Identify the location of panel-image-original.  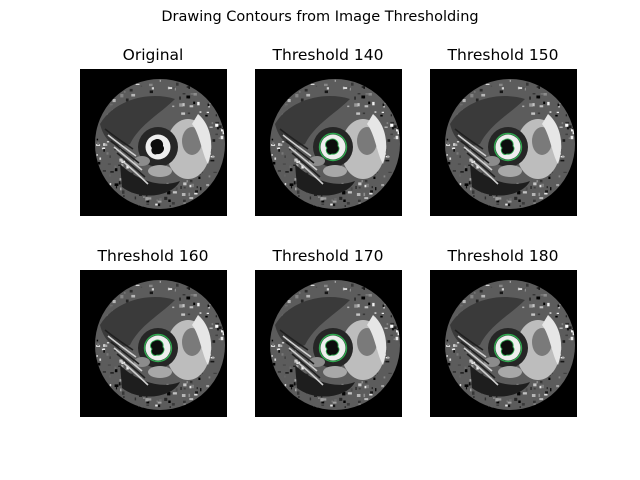
(153, 142).